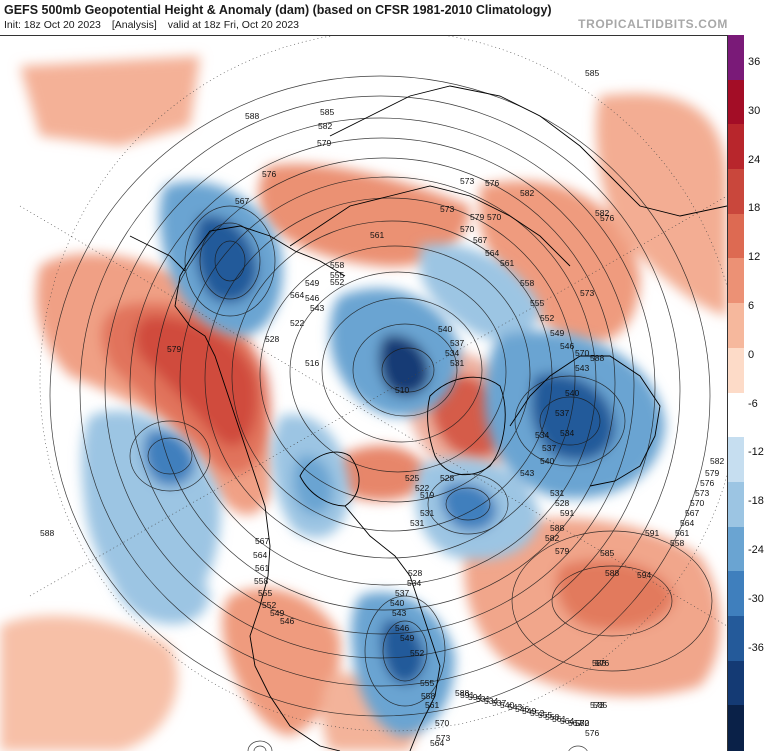  Describe the element at coordinates (754, 208) in the screenshot. I see `colorbar-tick-label: 18` at that location.